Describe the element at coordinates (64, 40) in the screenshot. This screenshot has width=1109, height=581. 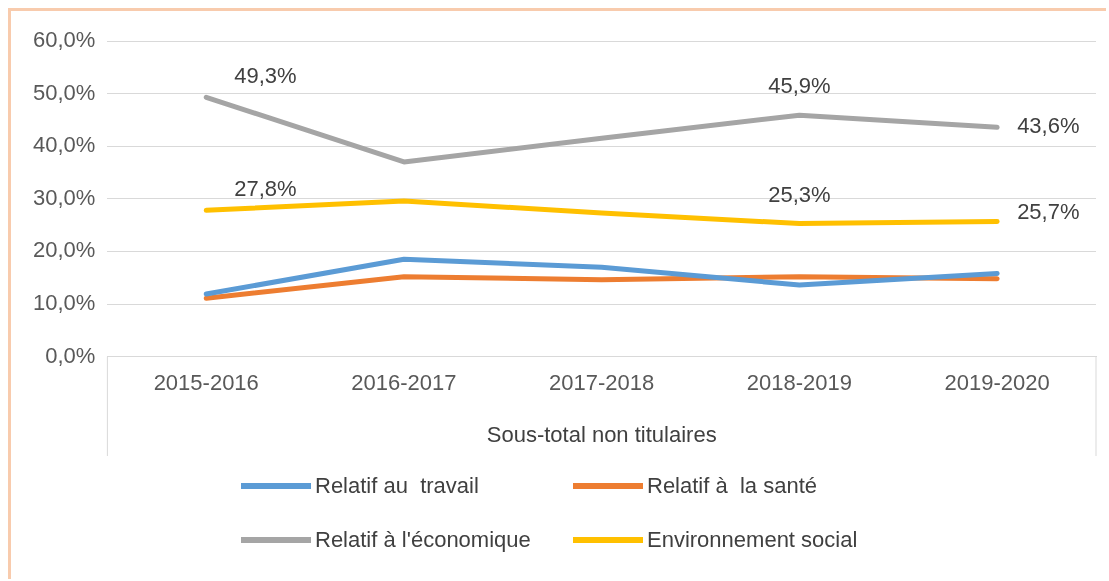
I see `y-tick-label: 60,0%` at that location.